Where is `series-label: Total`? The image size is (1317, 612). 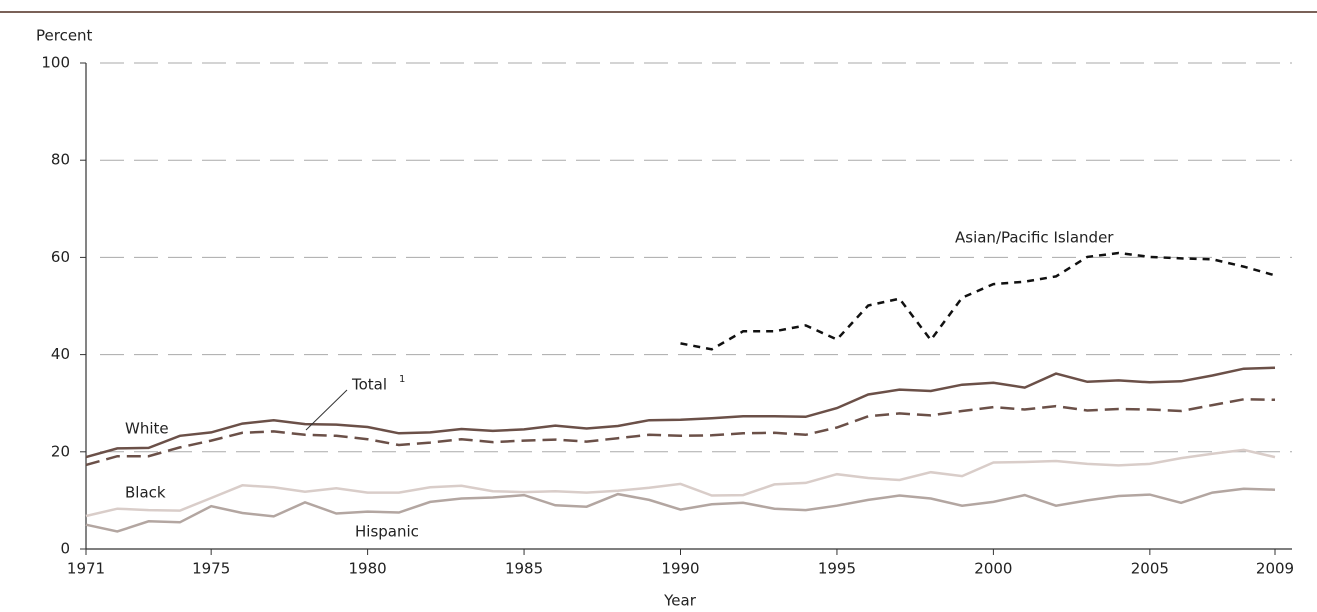 series-label: Total is located at coordinates (369, 385).